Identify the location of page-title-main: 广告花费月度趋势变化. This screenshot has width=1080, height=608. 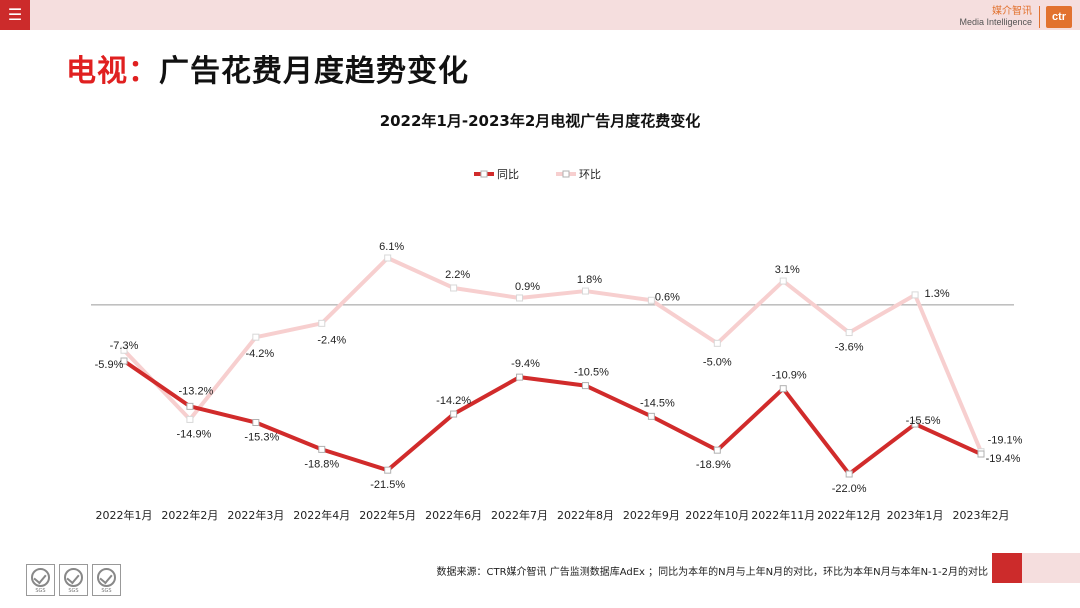
(314, 71).